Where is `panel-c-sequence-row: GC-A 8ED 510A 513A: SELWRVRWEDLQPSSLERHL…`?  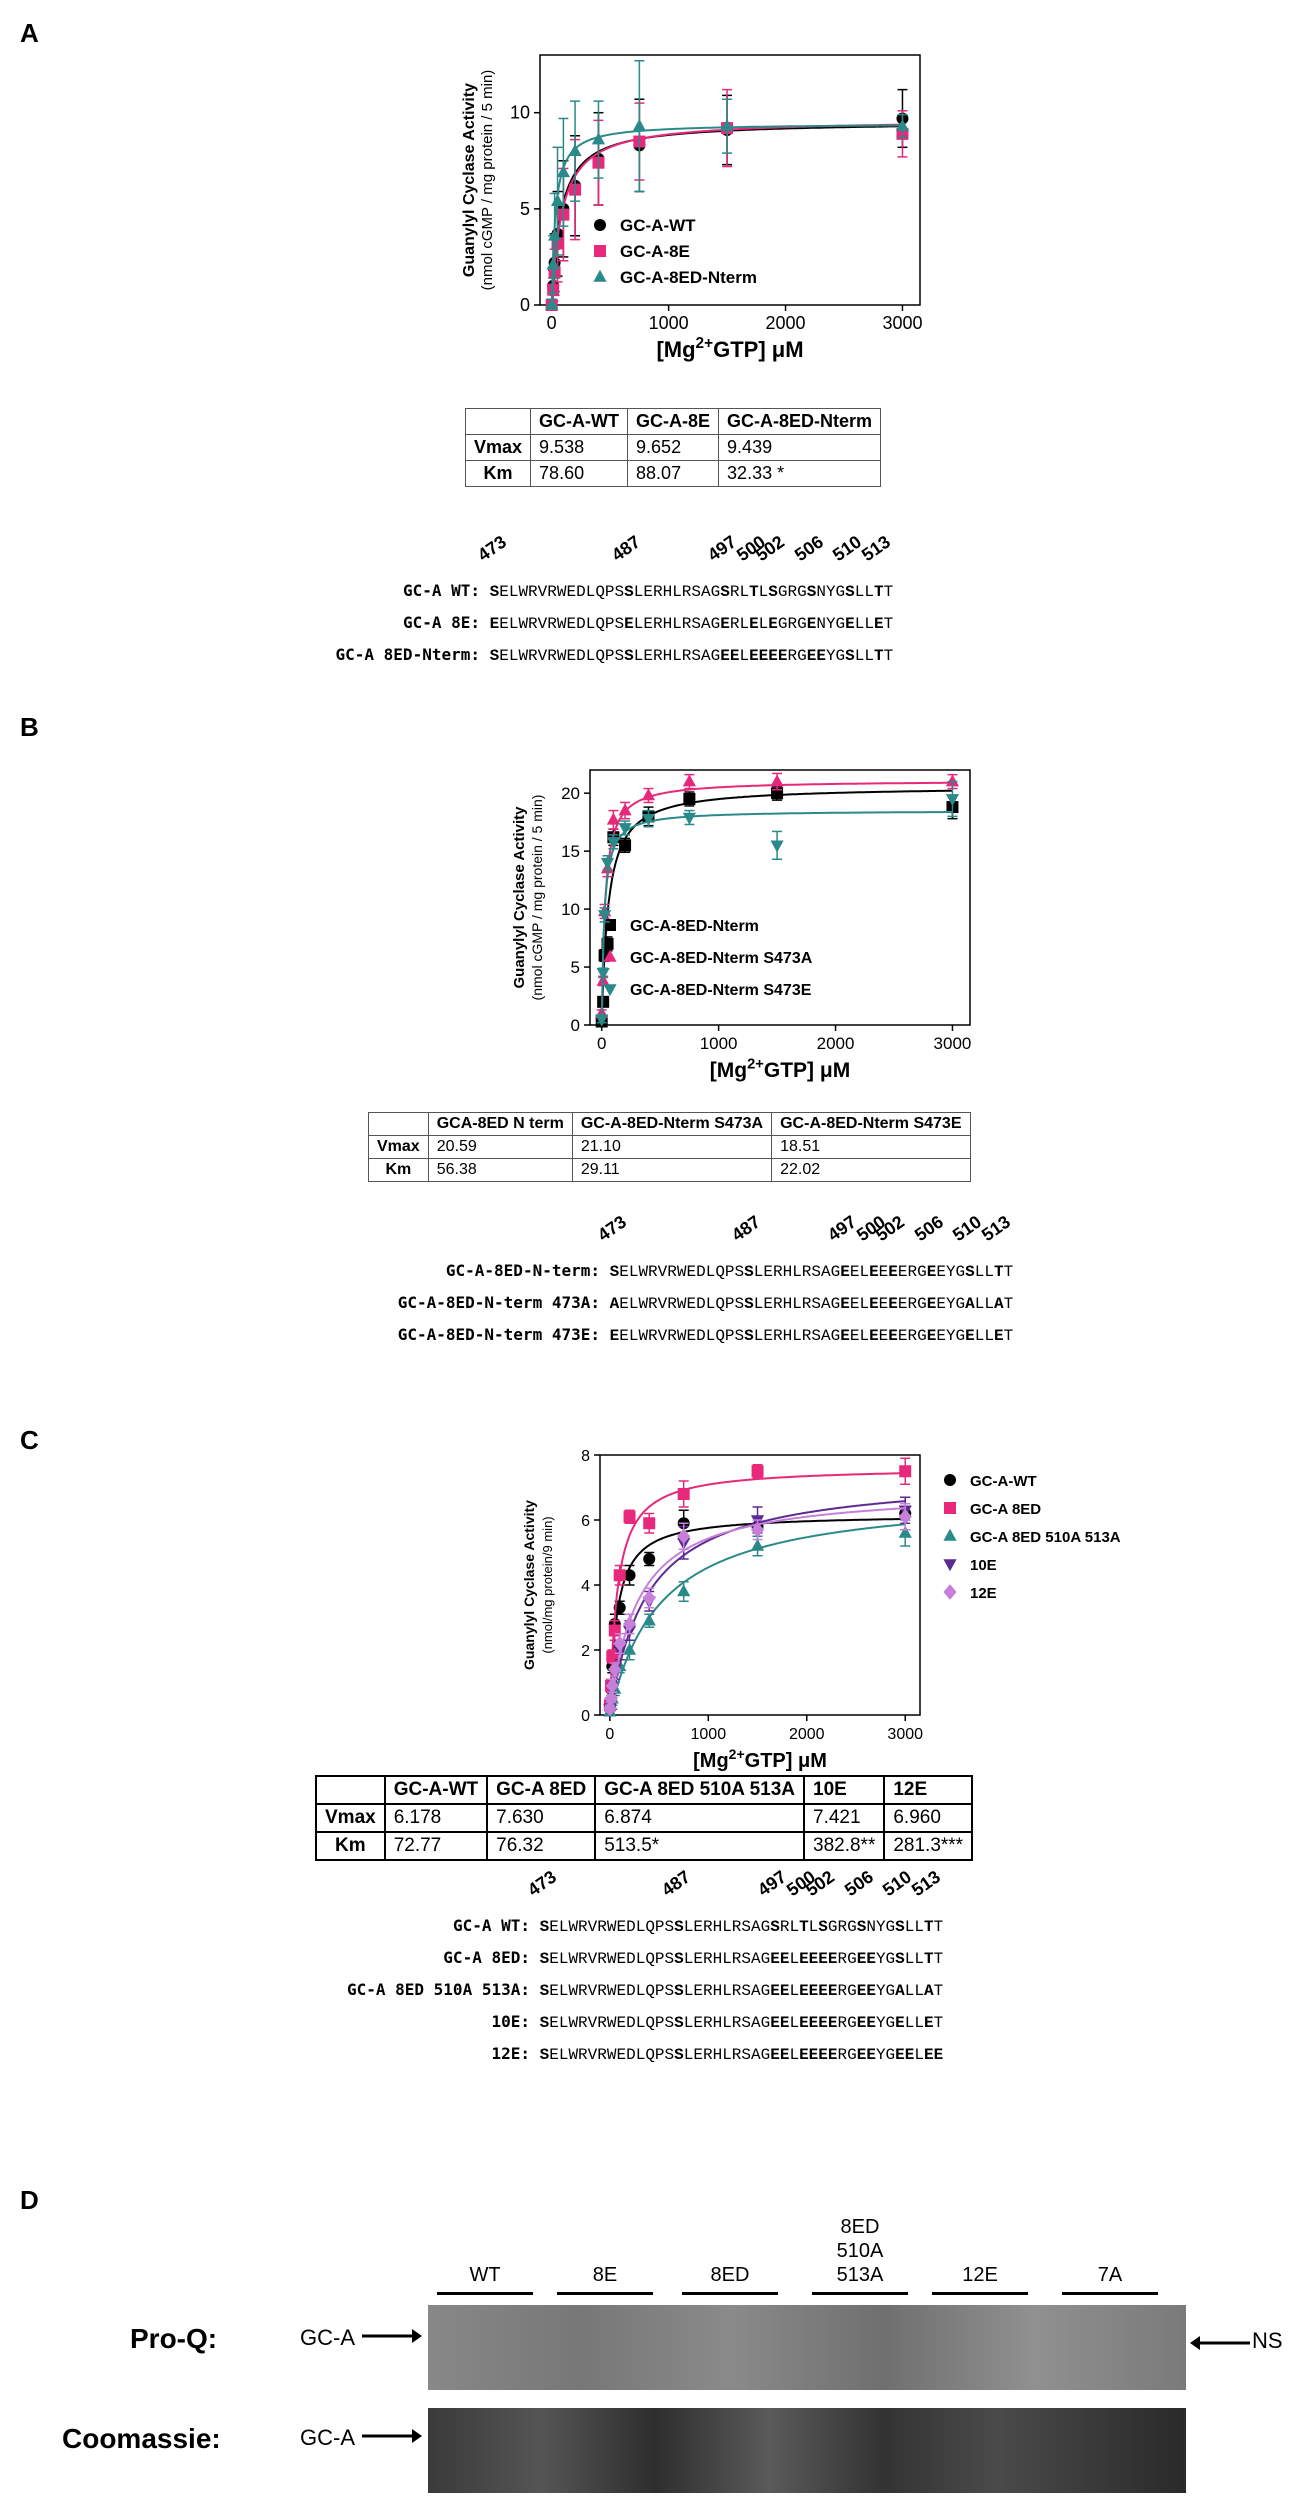 panel-c-sequence-row: GC-A 8ED 510A 513A: SELWRVRWEDLQPSSLERHL… is located at coordinates (576, 1990).